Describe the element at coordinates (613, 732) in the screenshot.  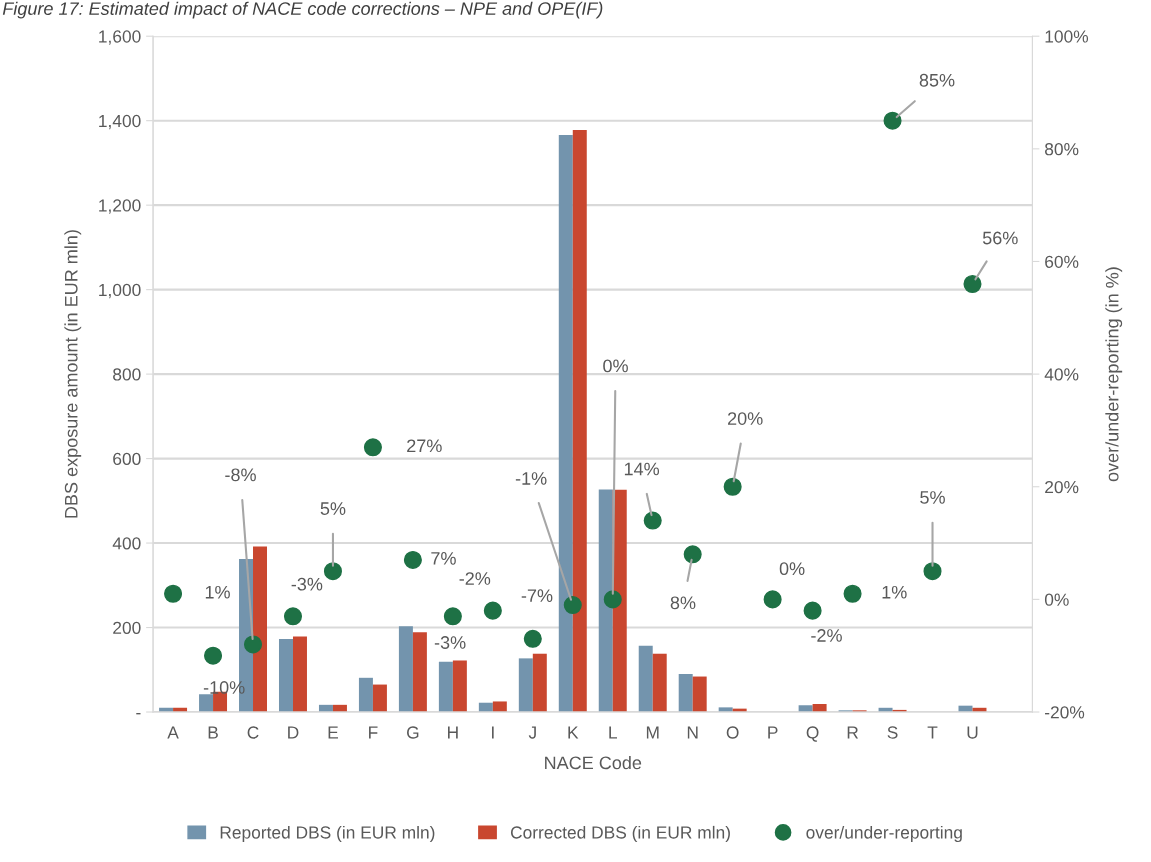
I see `x-tick-label: L` at that location.